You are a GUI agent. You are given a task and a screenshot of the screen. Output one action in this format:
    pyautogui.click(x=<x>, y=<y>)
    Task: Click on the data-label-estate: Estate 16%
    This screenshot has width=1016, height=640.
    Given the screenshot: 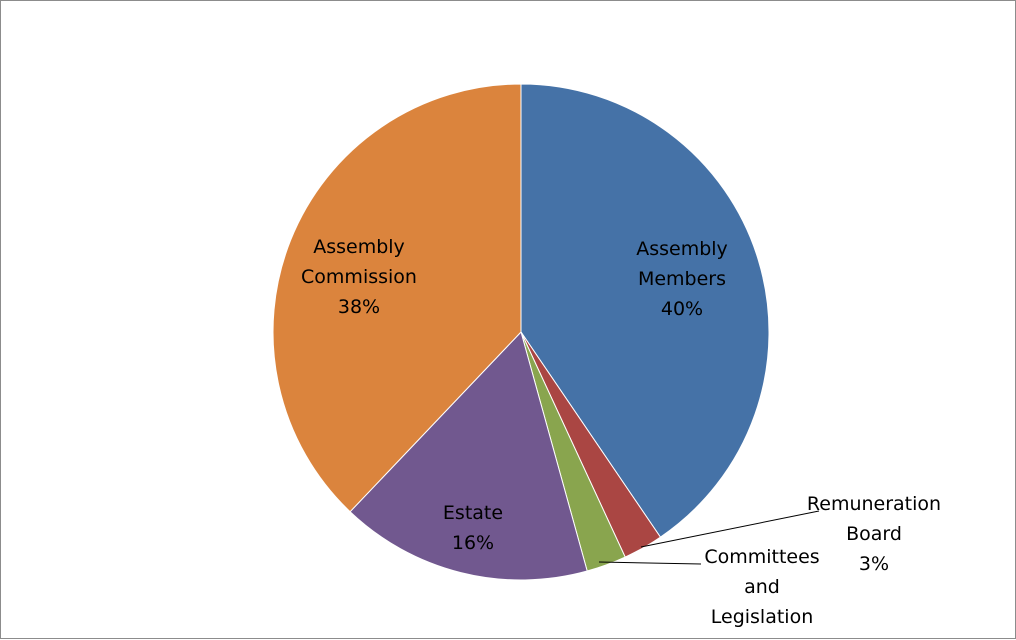 What is the action you would take?
    pyautogui.click(x=473, y=528)
    